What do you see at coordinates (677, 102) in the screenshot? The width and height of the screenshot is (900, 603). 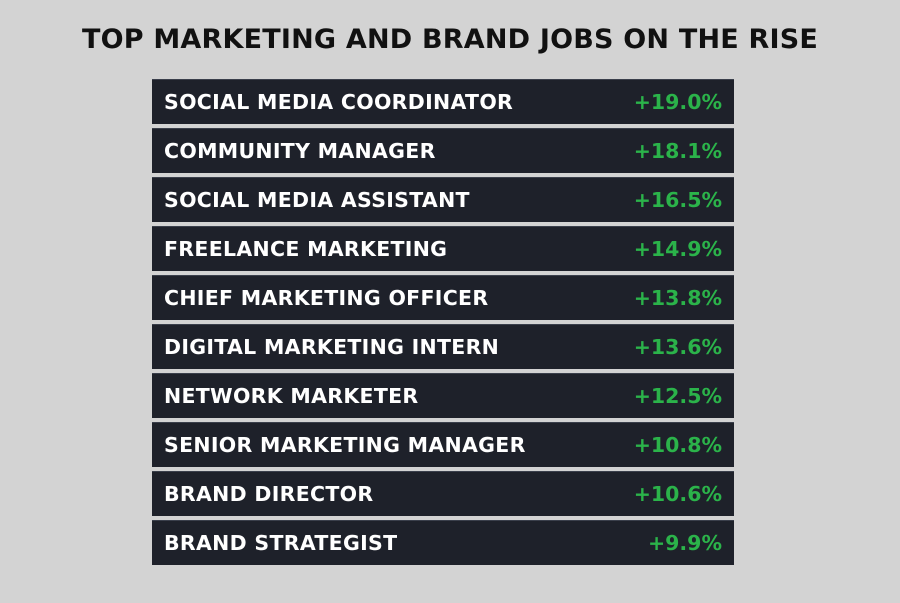 I see `growth-value: +19.0%` at bounding box center [677, 102].